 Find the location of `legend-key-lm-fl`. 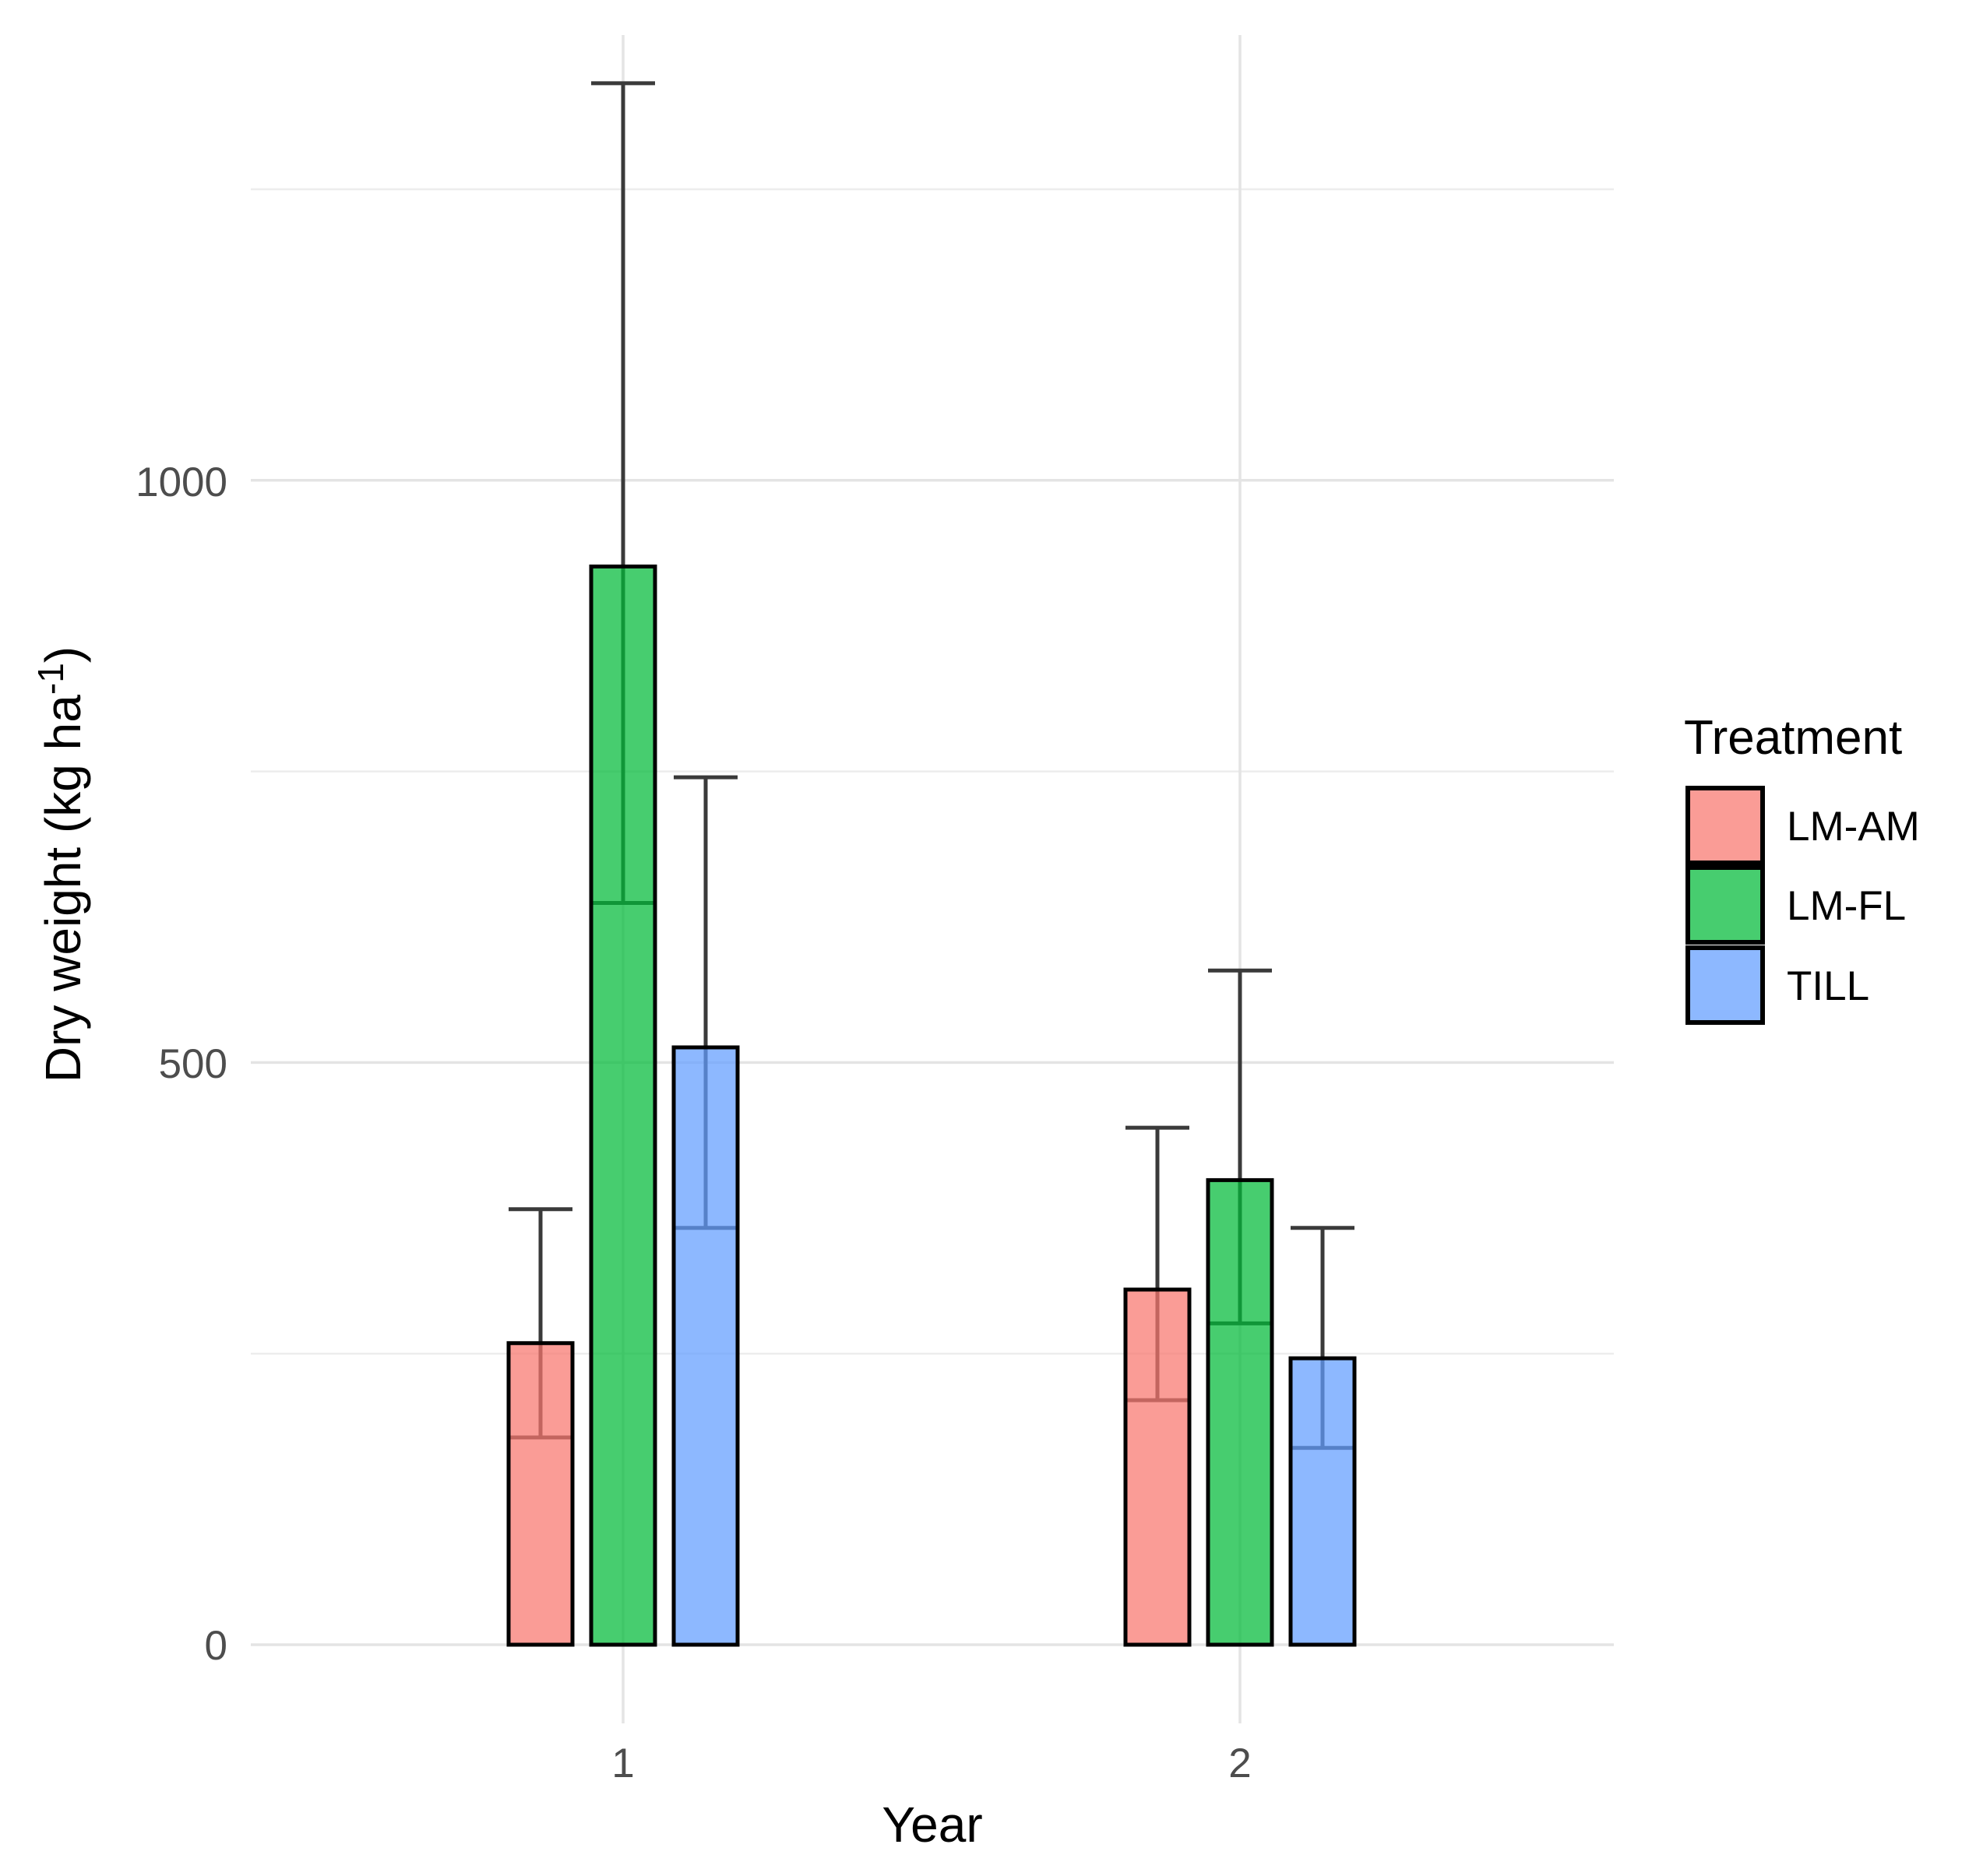

legend-key-lm-fl is located at coordinates (1725, 905).